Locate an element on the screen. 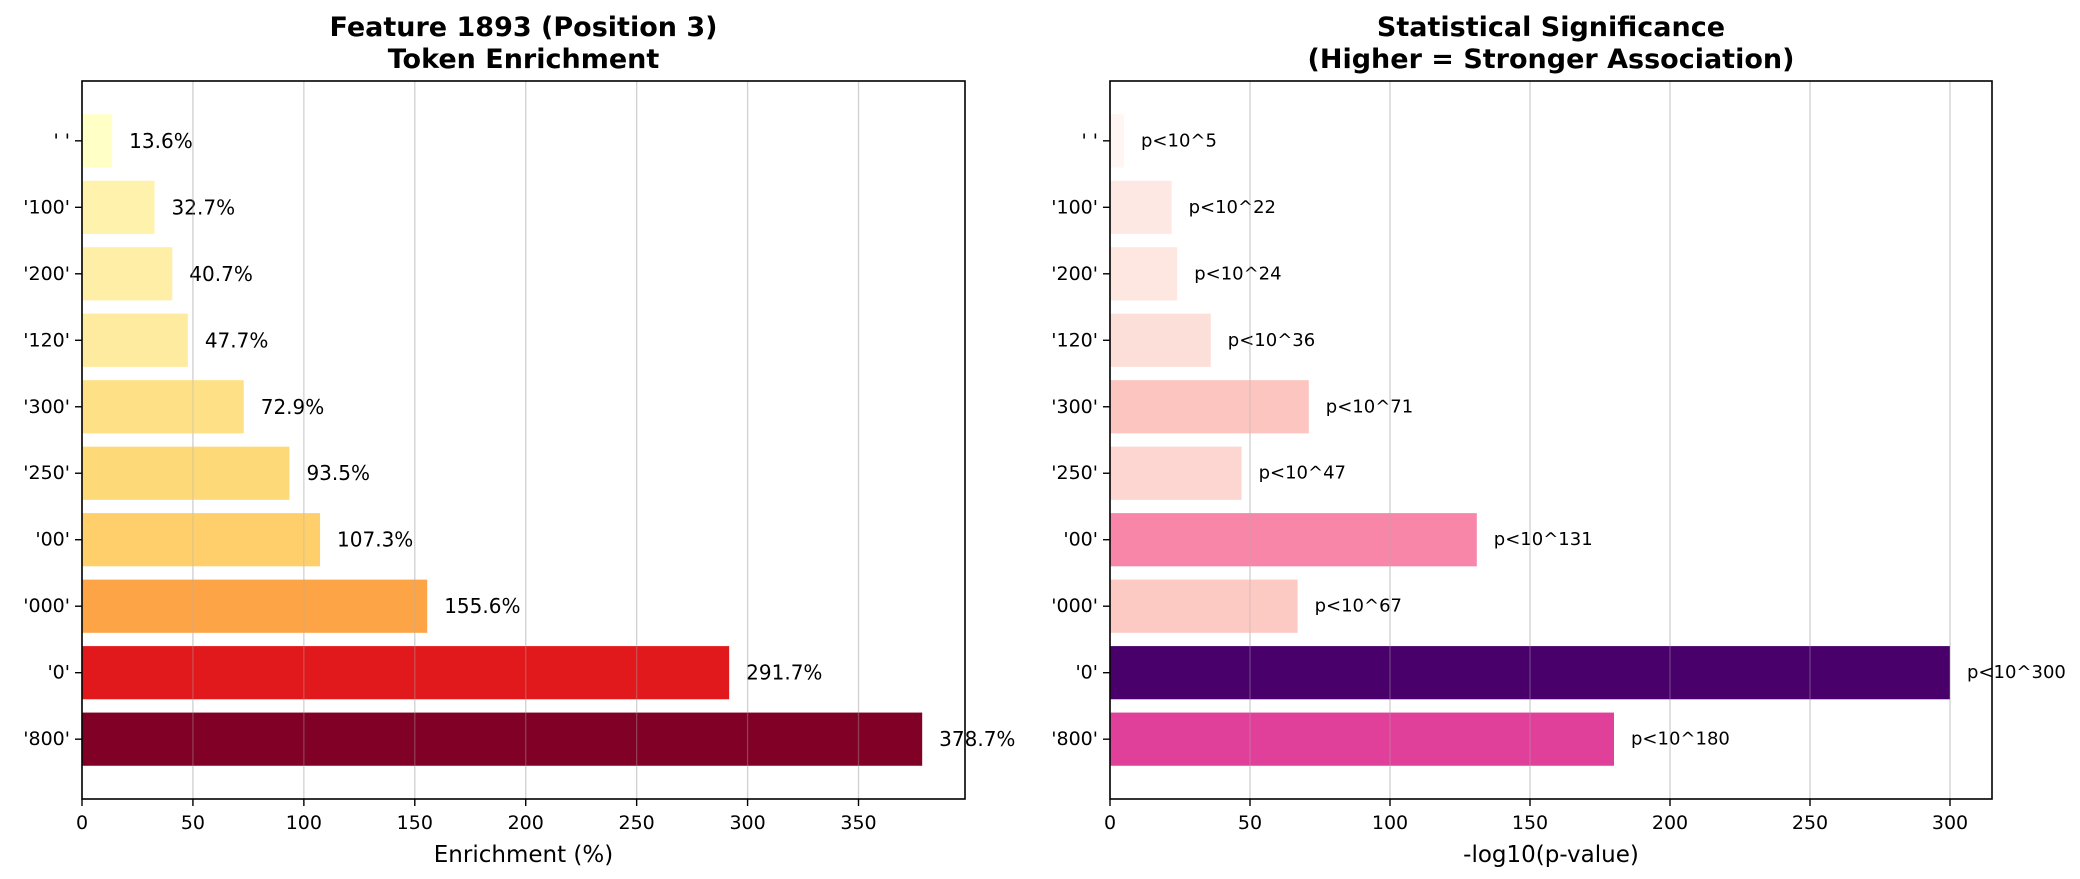 This screenshot has height=879, width=2080. enrichment-y-tick-label: '120' is located at coordinates (46, 340).